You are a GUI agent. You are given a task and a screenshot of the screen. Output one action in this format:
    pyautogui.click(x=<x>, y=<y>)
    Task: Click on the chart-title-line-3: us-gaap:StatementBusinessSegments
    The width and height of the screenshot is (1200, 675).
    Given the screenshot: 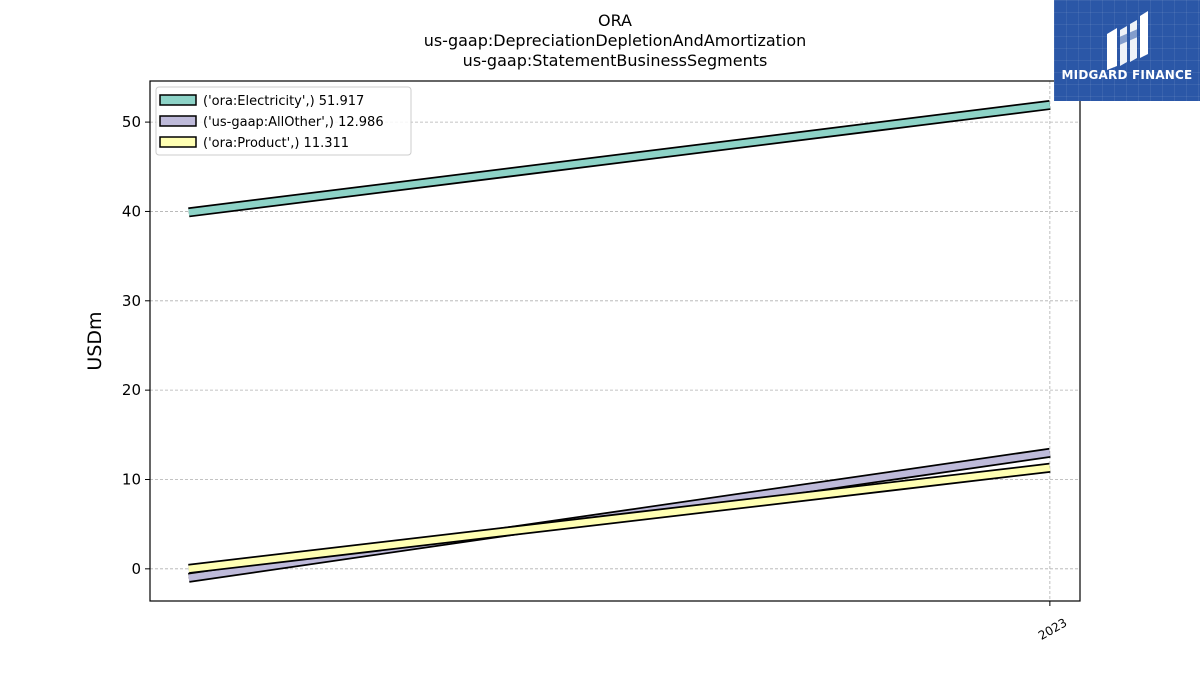 What is the action you would take?
    pyautogui.click(x=615, y=60)
    